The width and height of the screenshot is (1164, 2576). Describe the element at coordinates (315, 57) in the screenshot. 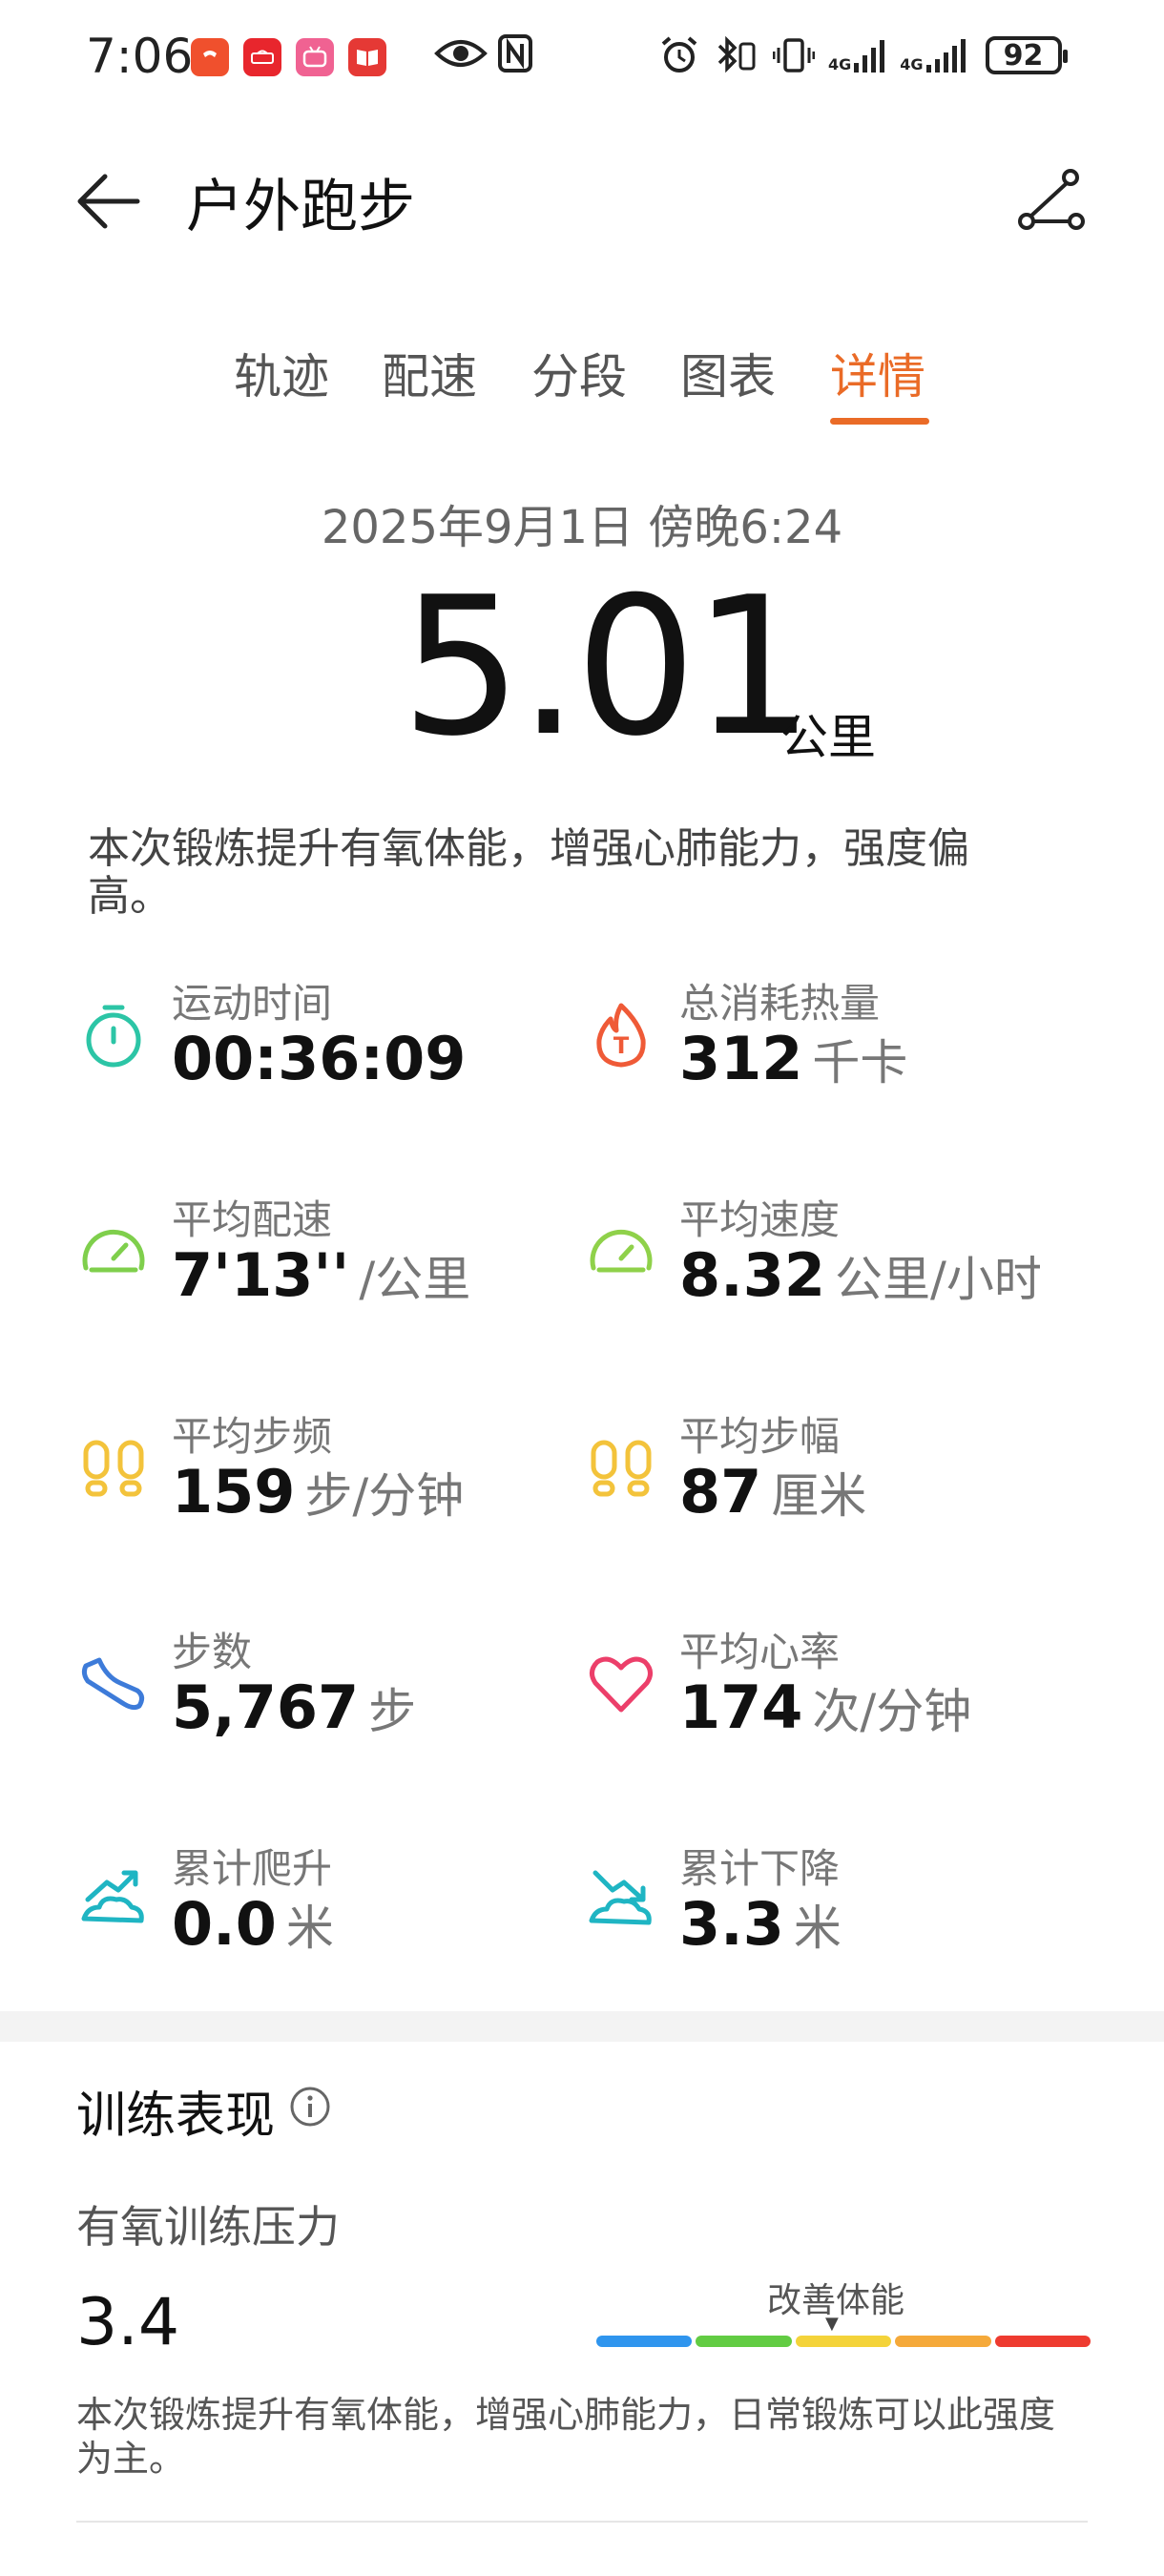

I see `bilibili-app-icon` at that location.